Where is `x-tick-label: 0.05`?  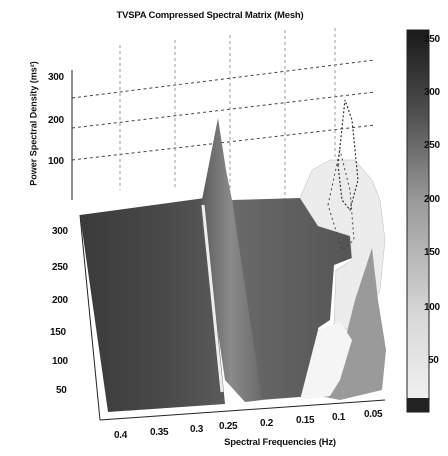
x-tick-label: 0.05 is located at coordinates (373, 414).